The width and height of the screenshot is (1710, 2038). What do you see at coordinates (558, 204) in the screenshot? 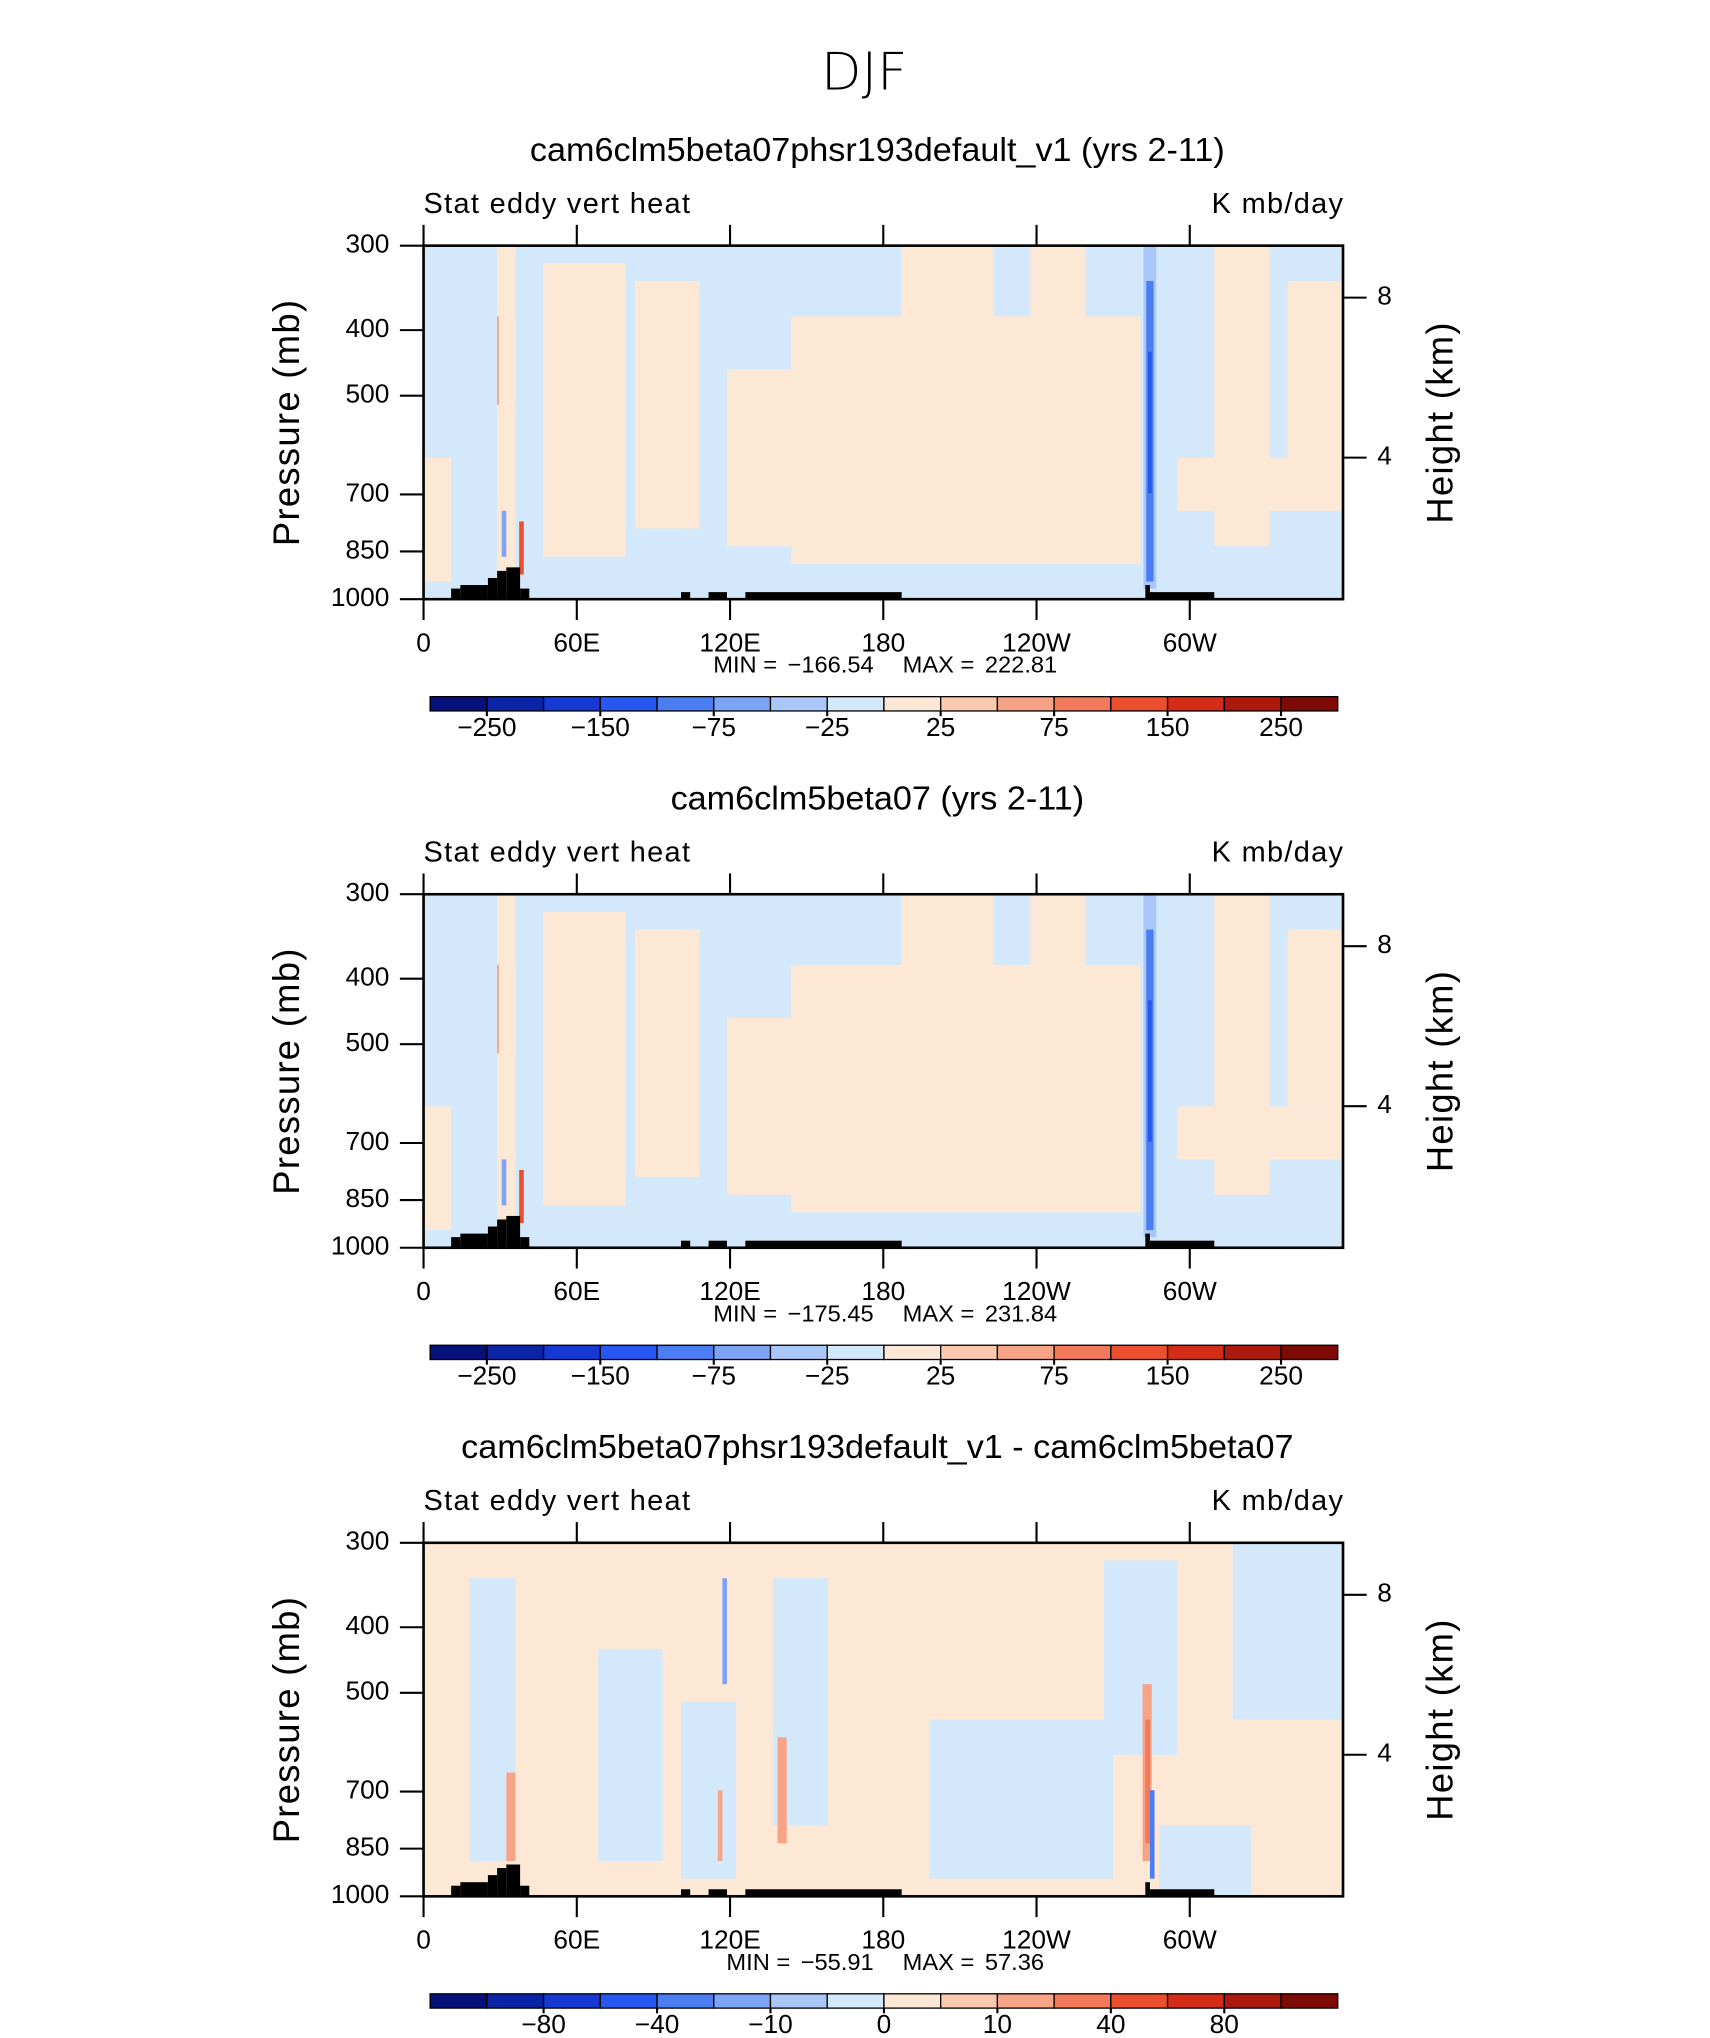
I see `left-label: Stat eddy vert heat` at bounding box center [558, 204].